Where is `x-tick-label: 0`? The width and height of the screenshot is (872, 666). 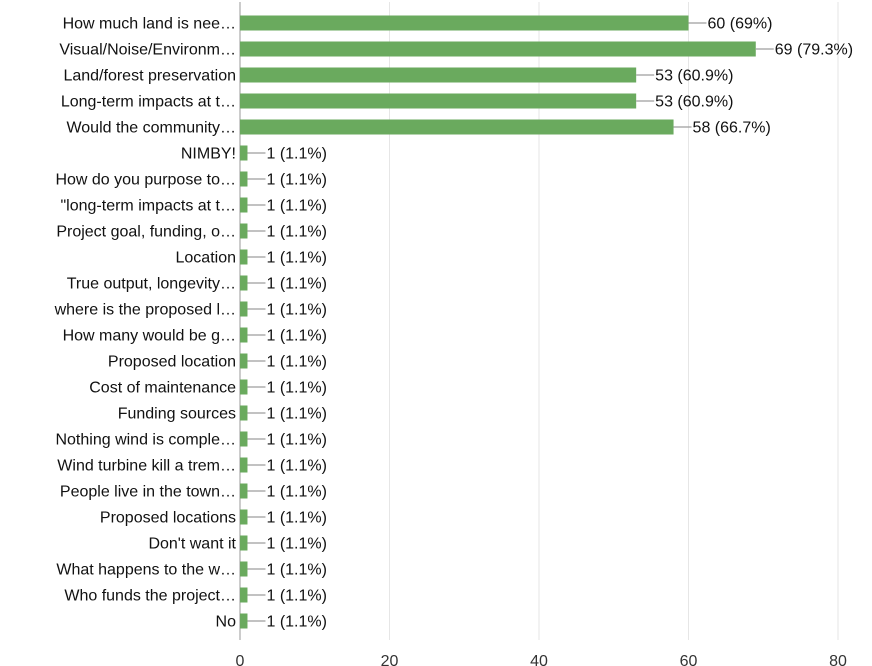
x-tick-label: 0 is located at coordinates (240, 659).